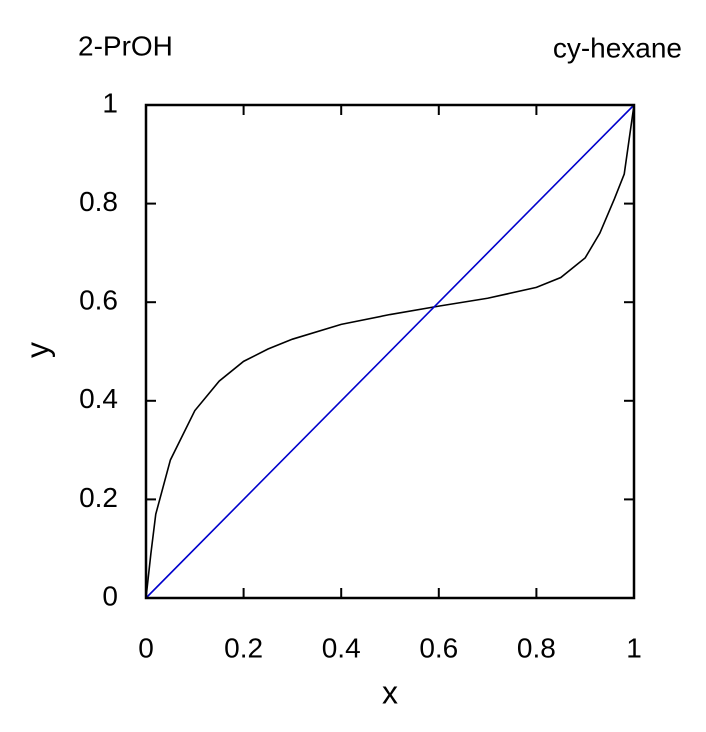 The image size is (706, 732). I want to click on x-tick-label: 0.8, so click(536, 647).